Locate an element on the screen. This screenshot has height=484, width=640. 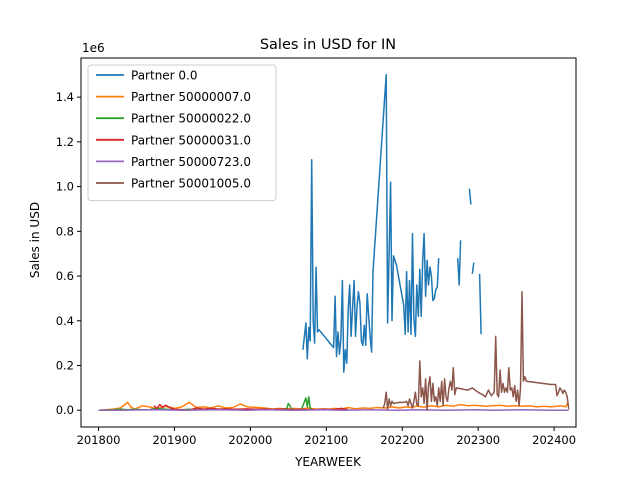
chart-title: Sales in USD for IN is located at coordinates (328, 45).